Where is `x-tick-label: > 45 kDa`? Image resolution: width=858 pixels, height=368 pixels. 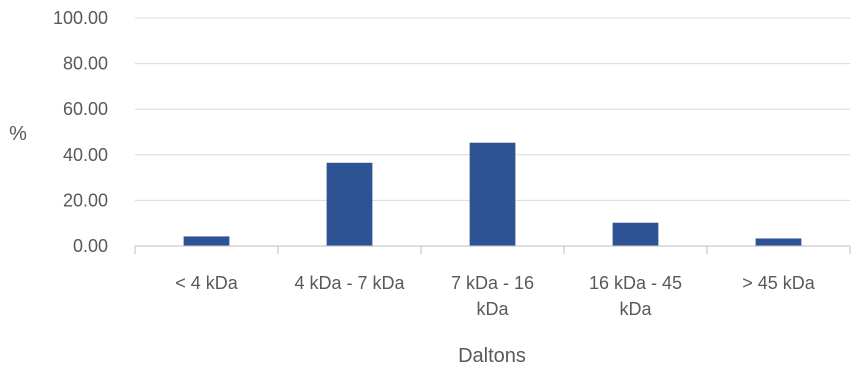 x-tick-label: > 45 kDa is located at coordinates (779, 283).